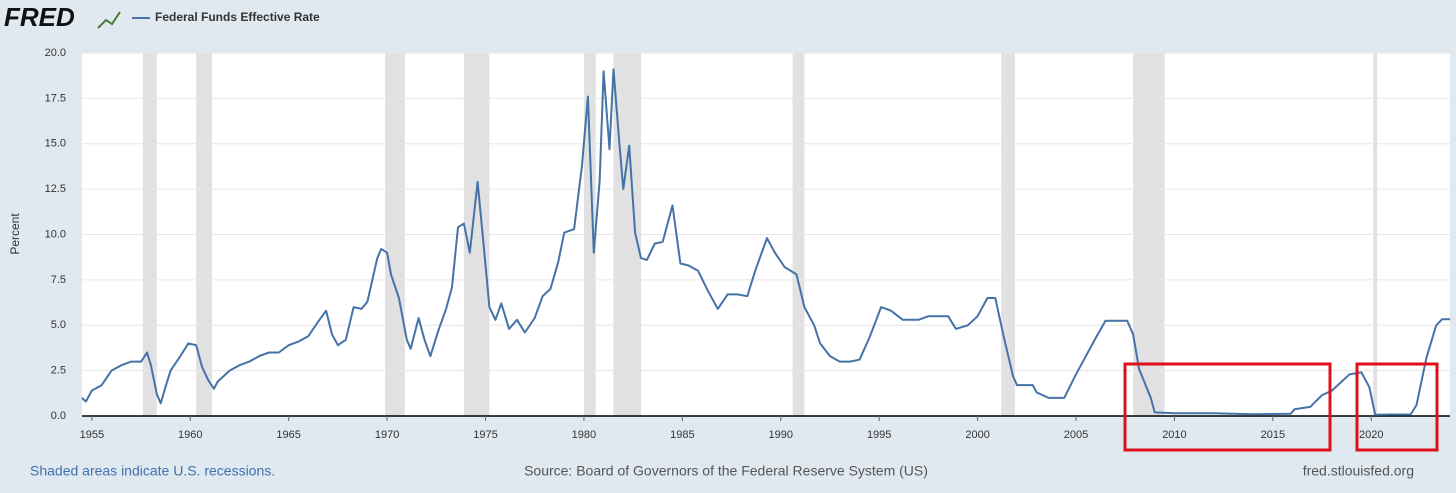 The width and height of the screenshot is (1456, 493). I want to click on x-tick-label: 1955, so click(92, 435).